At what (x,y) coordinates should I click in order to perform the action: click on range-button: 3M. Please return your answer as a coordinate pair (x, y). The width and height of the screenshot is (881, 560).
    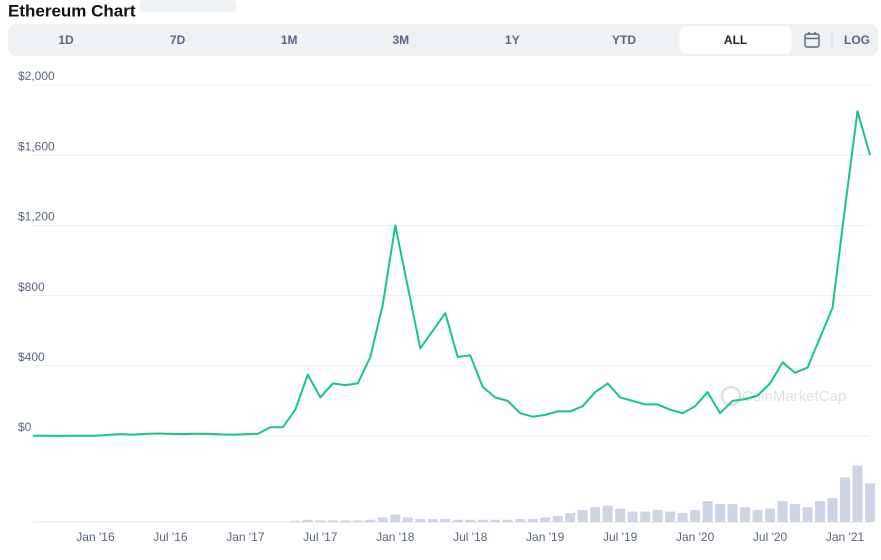
    Looking at the image, I should click on (400, 40).